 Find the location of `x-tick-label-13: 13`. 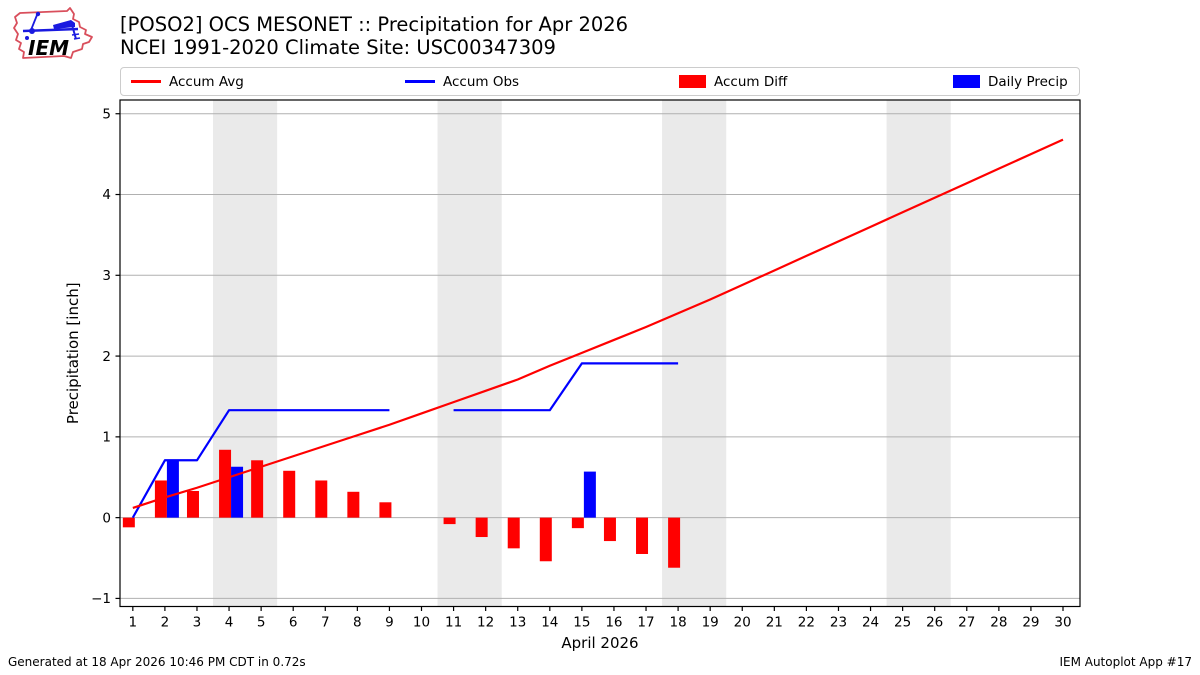

x-tick-label-13: 13 is located at coordinates (517, 623).